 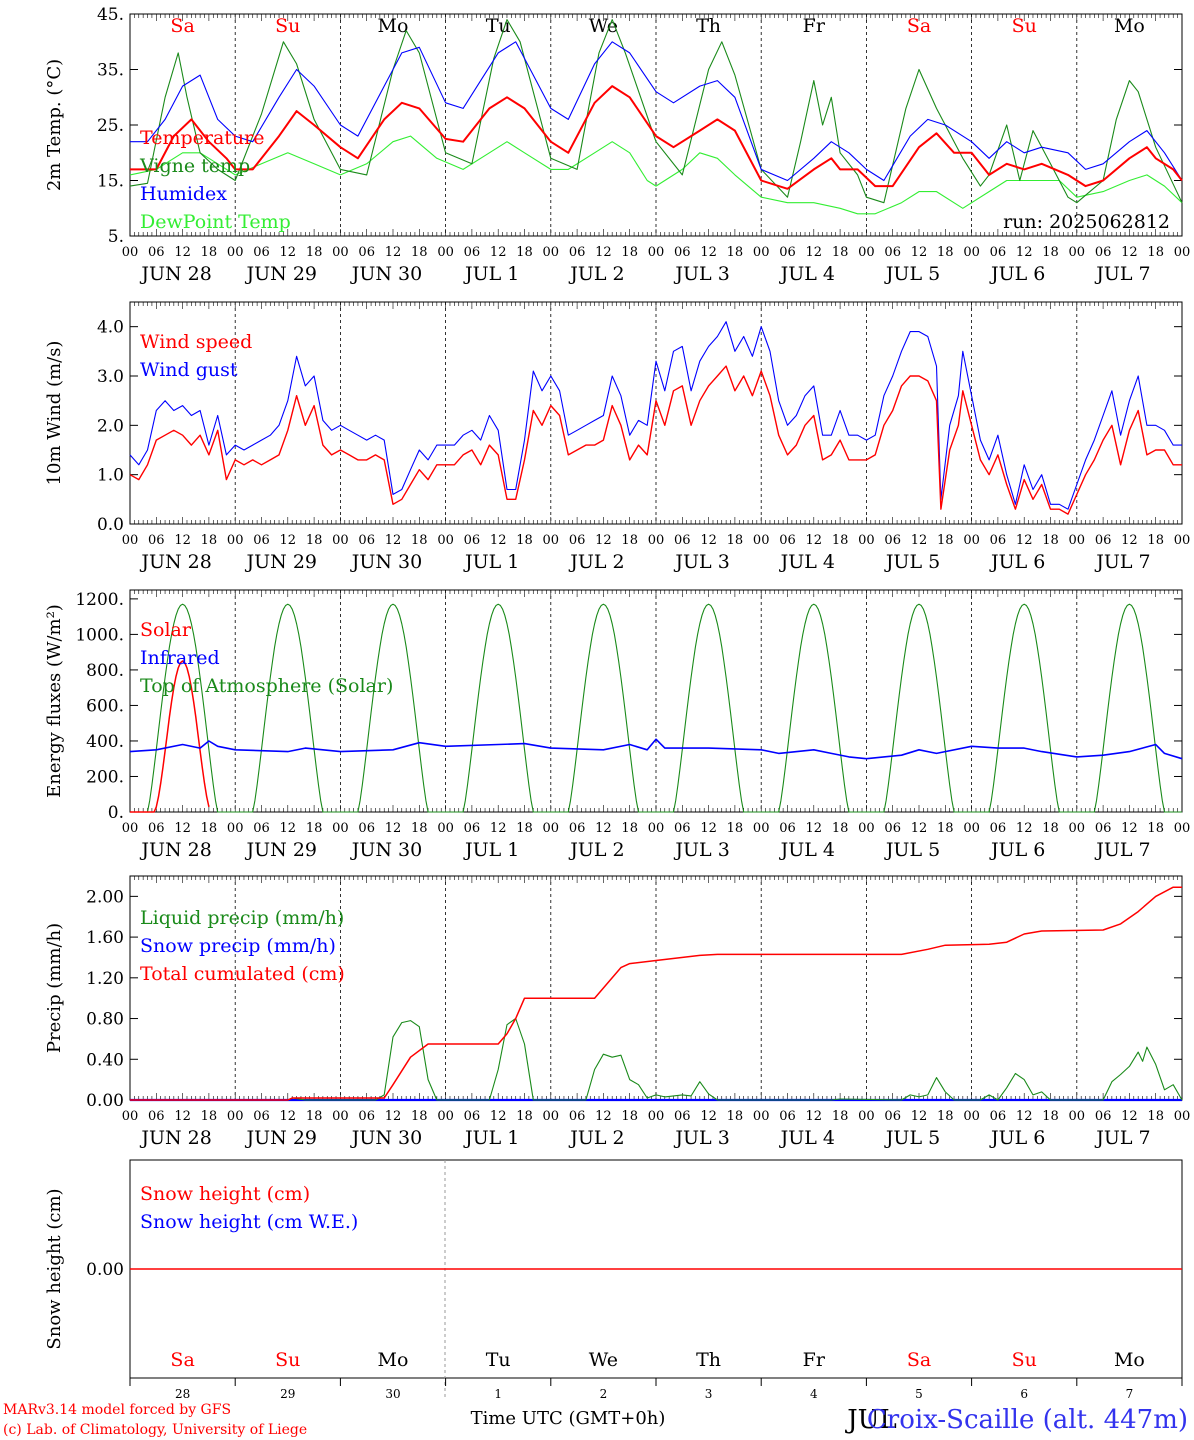 What do you see at coordinates (287, 1360) in the screenshot?
I see `weekday-label: Su` at bounding box center [287, 1360].